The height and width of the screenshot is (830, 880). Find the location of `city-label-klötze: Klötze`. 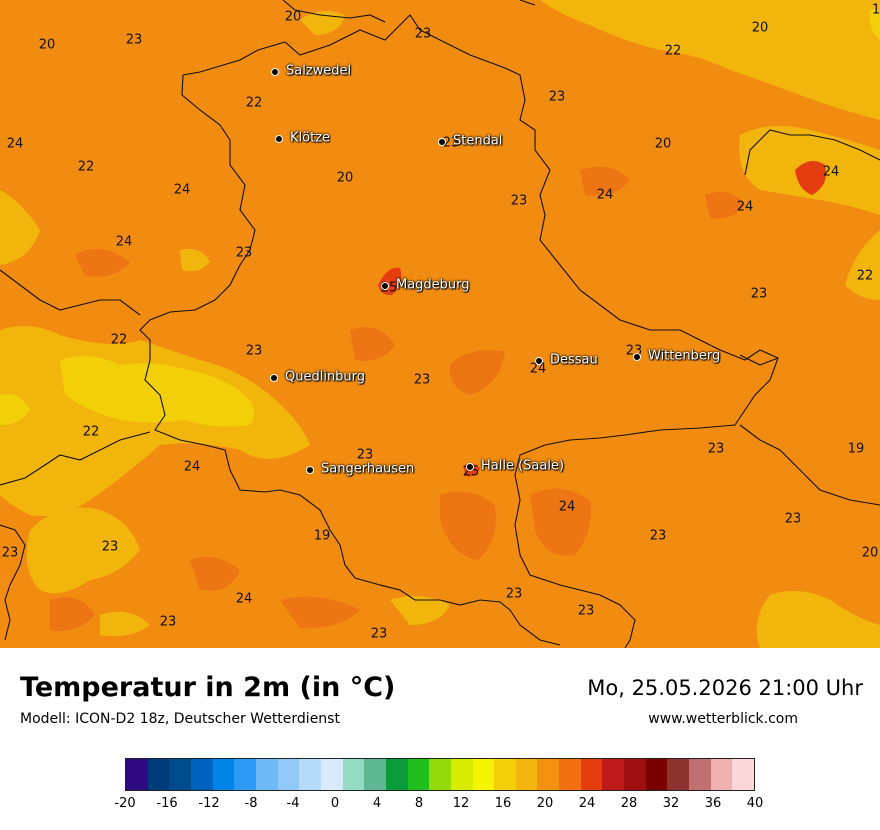

city-label-klötze: Klötze is located at coordinates (310, 138).